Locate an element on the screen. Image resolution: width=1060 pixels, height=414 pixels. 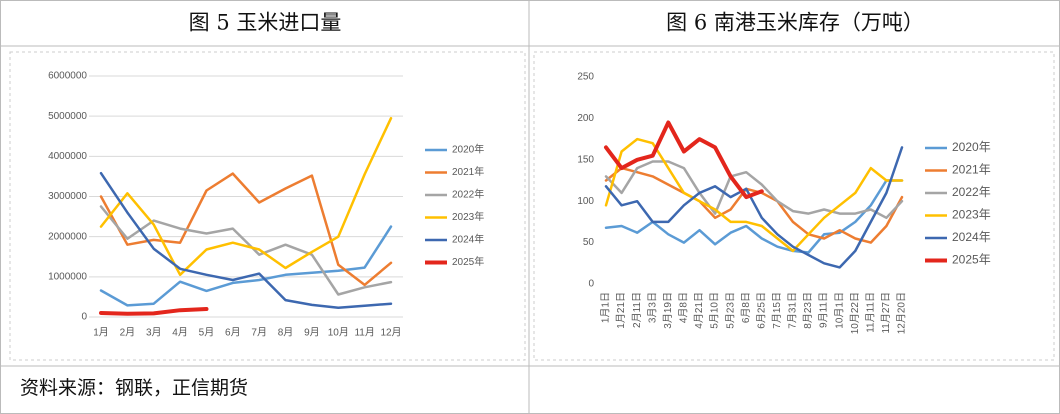
y-tick-label: 6000000 is located at coordinates (67, 76).